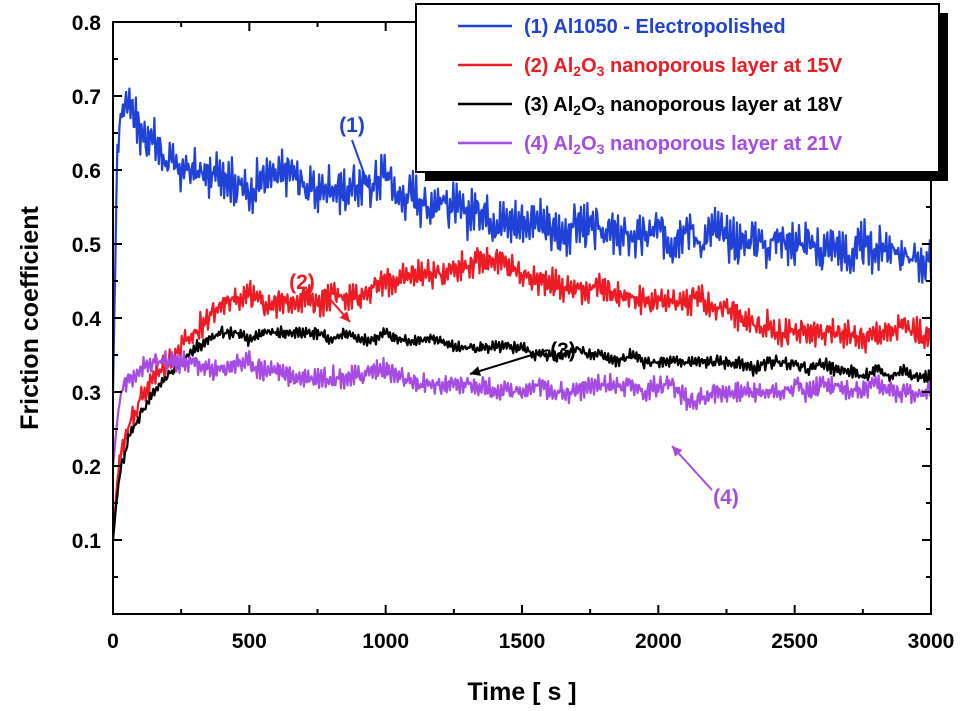  I want to click on legend-entry-3: (3) Al2O3 nanoporous layer at 18V, so click(683, 106).